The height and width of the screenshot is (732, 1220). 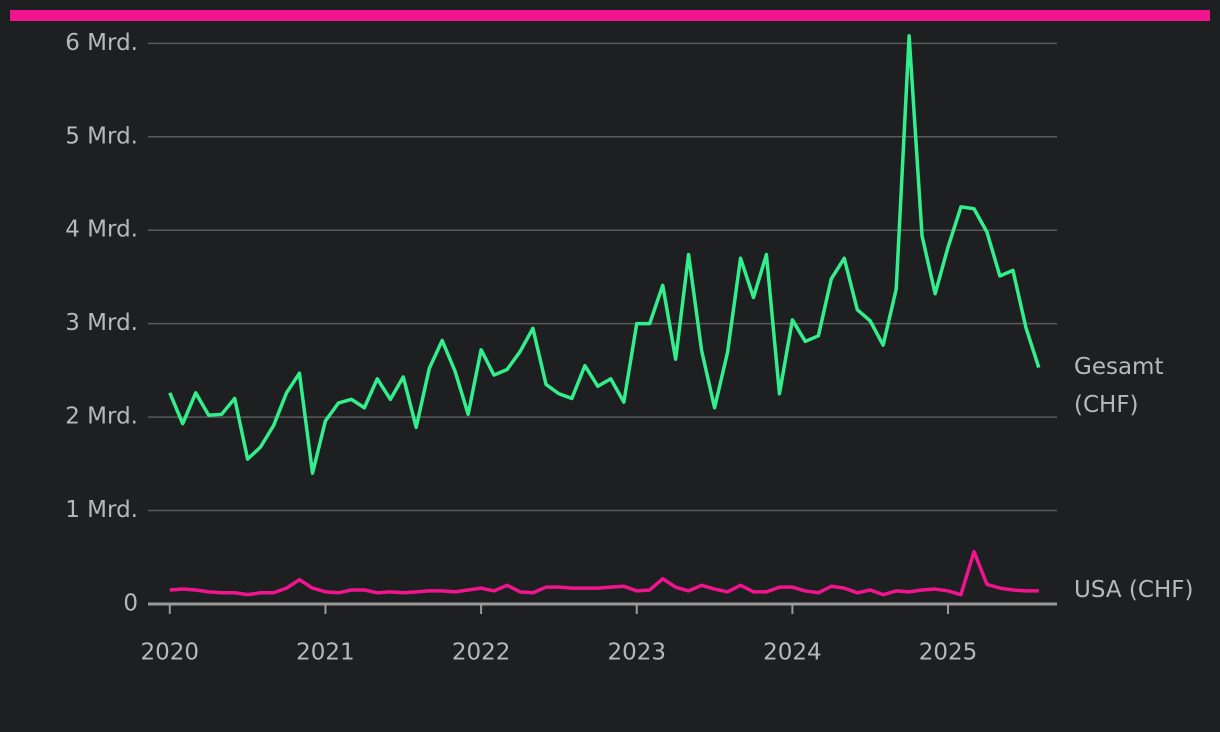 What do you see at coordinates (170, 653) in the screenshot?
I see `x-tick-label: 2020` at bounding box center [170, 653].